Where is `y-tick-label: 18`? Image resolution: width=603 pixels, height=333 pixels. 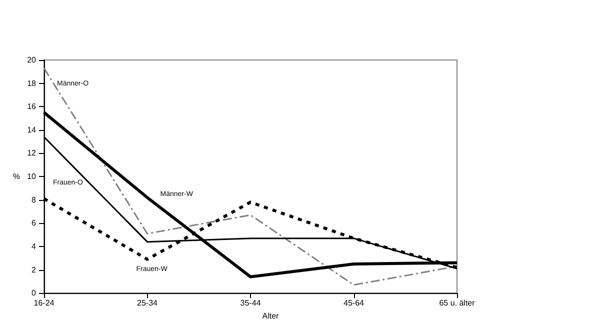 y-tick-label: 18 is located at coordinates (32, 83).